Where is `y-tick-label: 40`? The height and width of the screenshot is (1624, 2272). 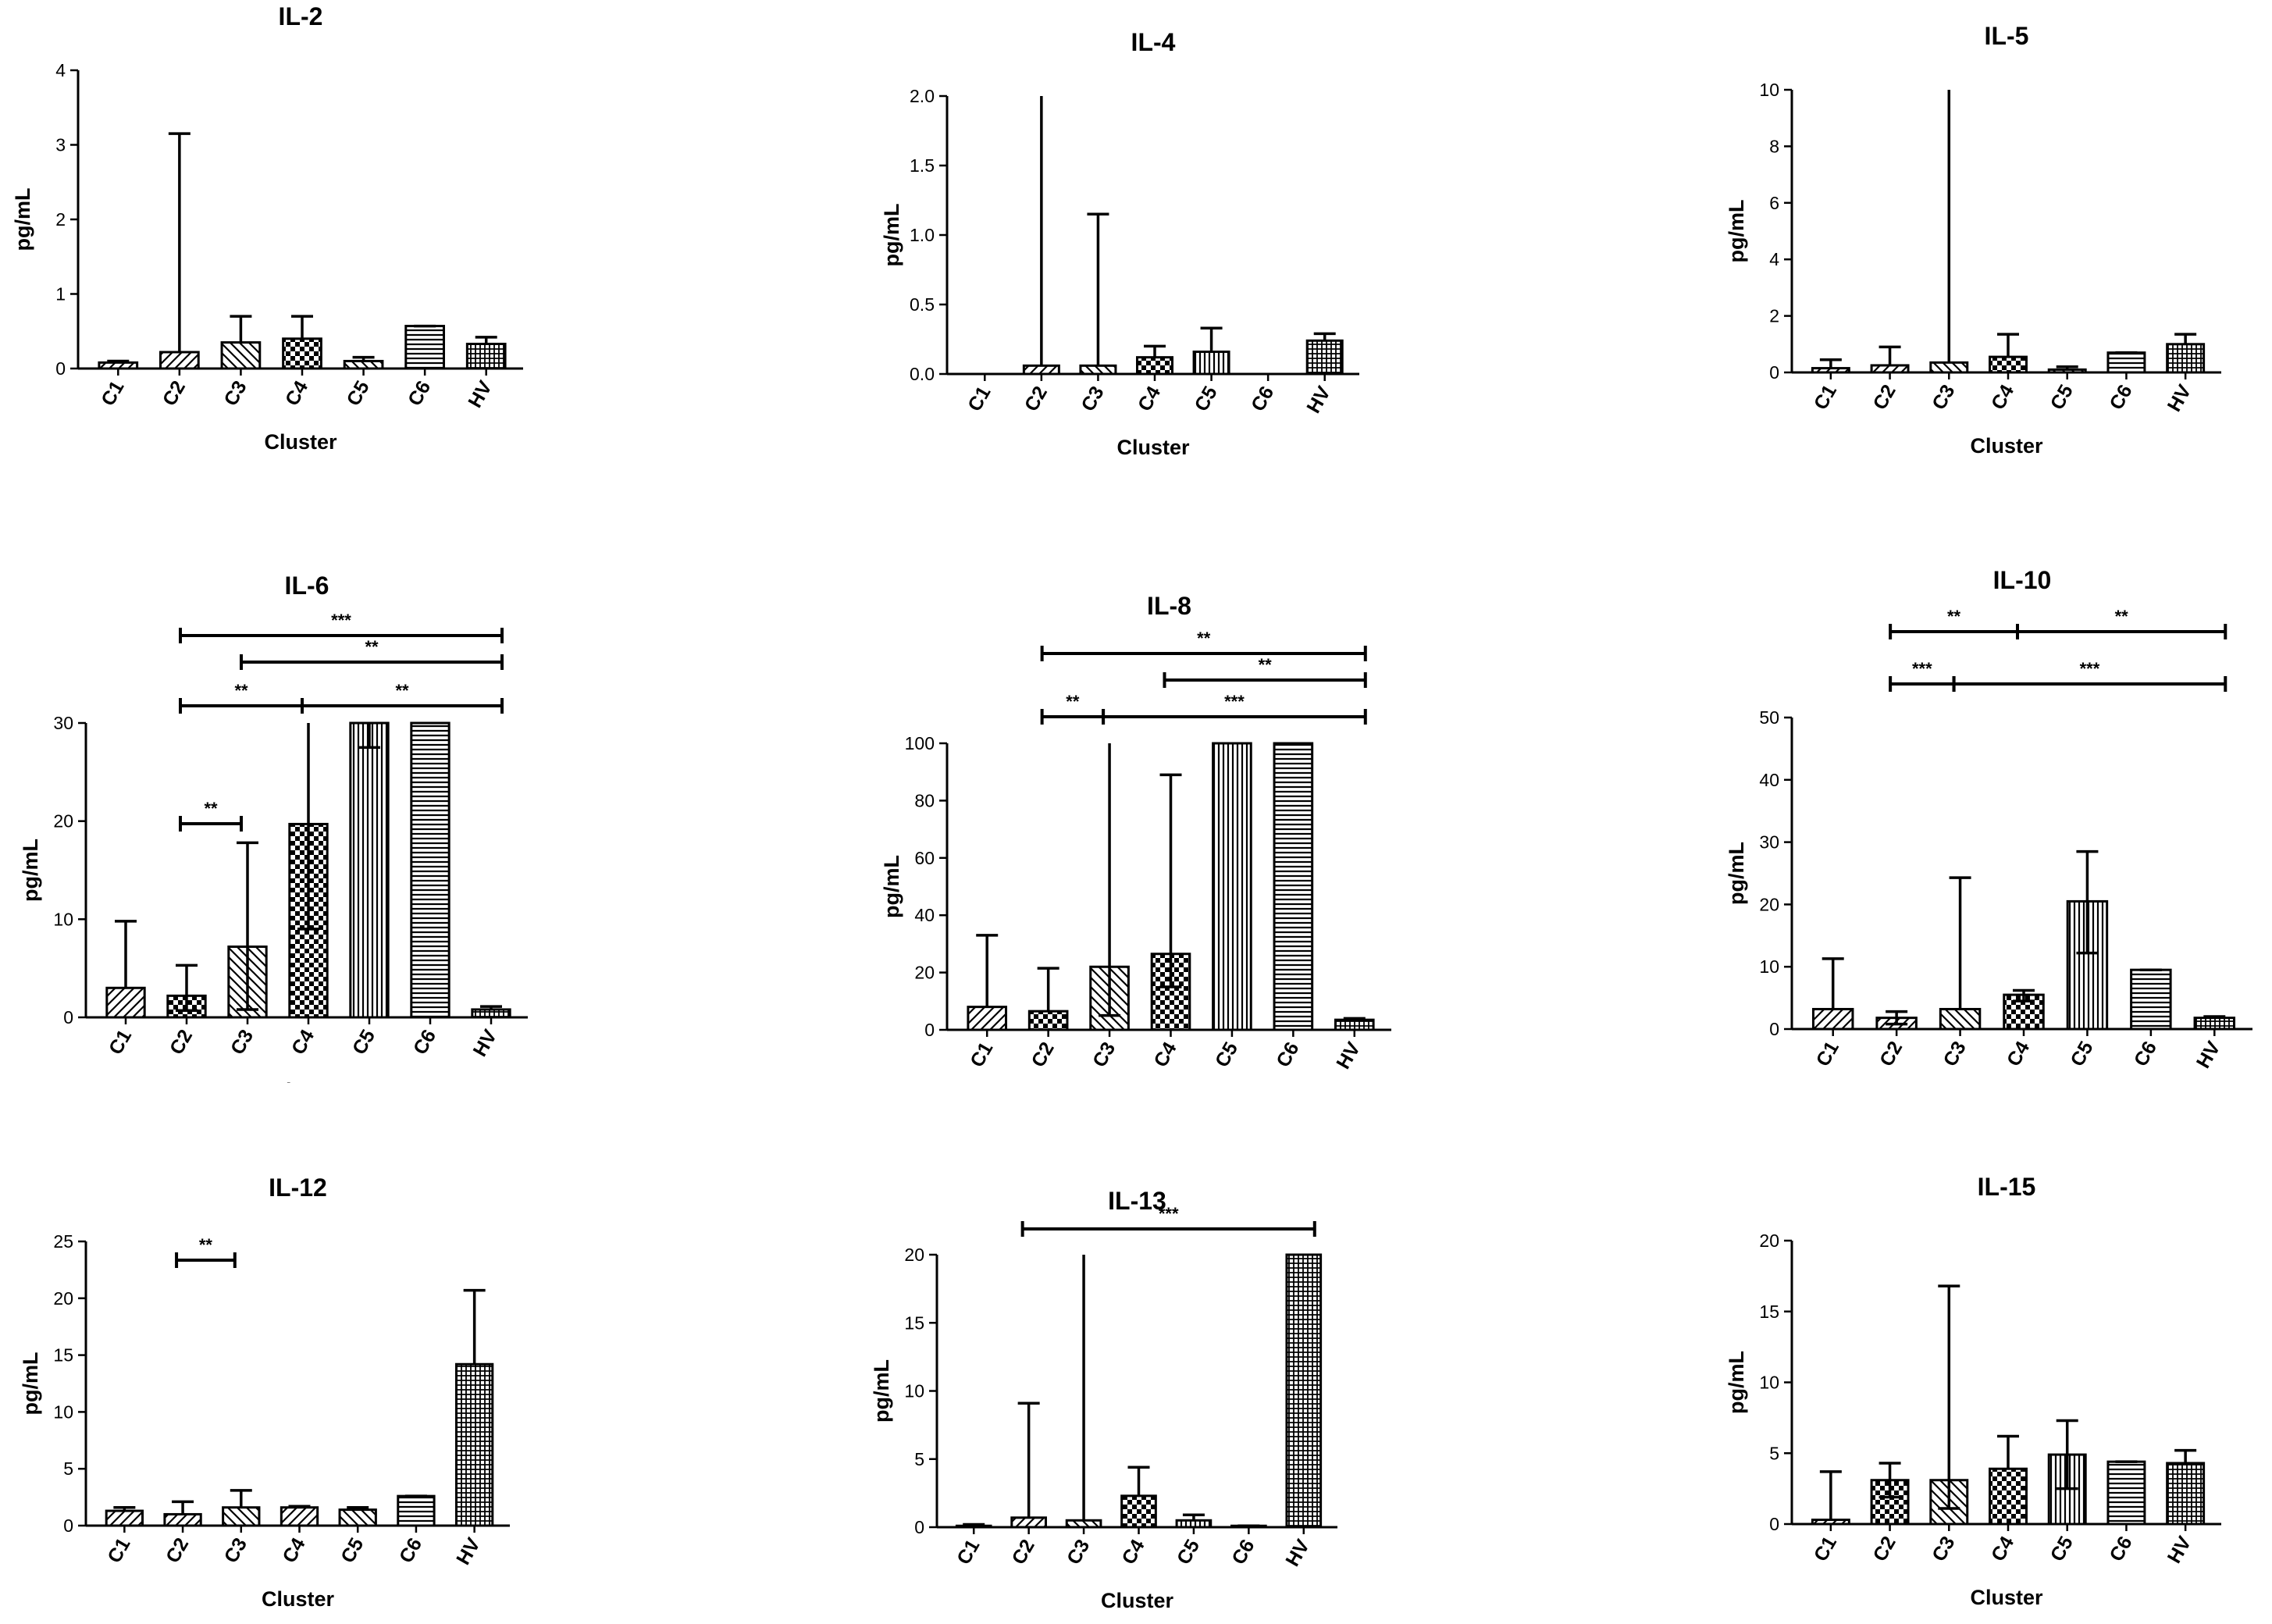 y-tick-label: 40 is located at coordinates (1769, 780).